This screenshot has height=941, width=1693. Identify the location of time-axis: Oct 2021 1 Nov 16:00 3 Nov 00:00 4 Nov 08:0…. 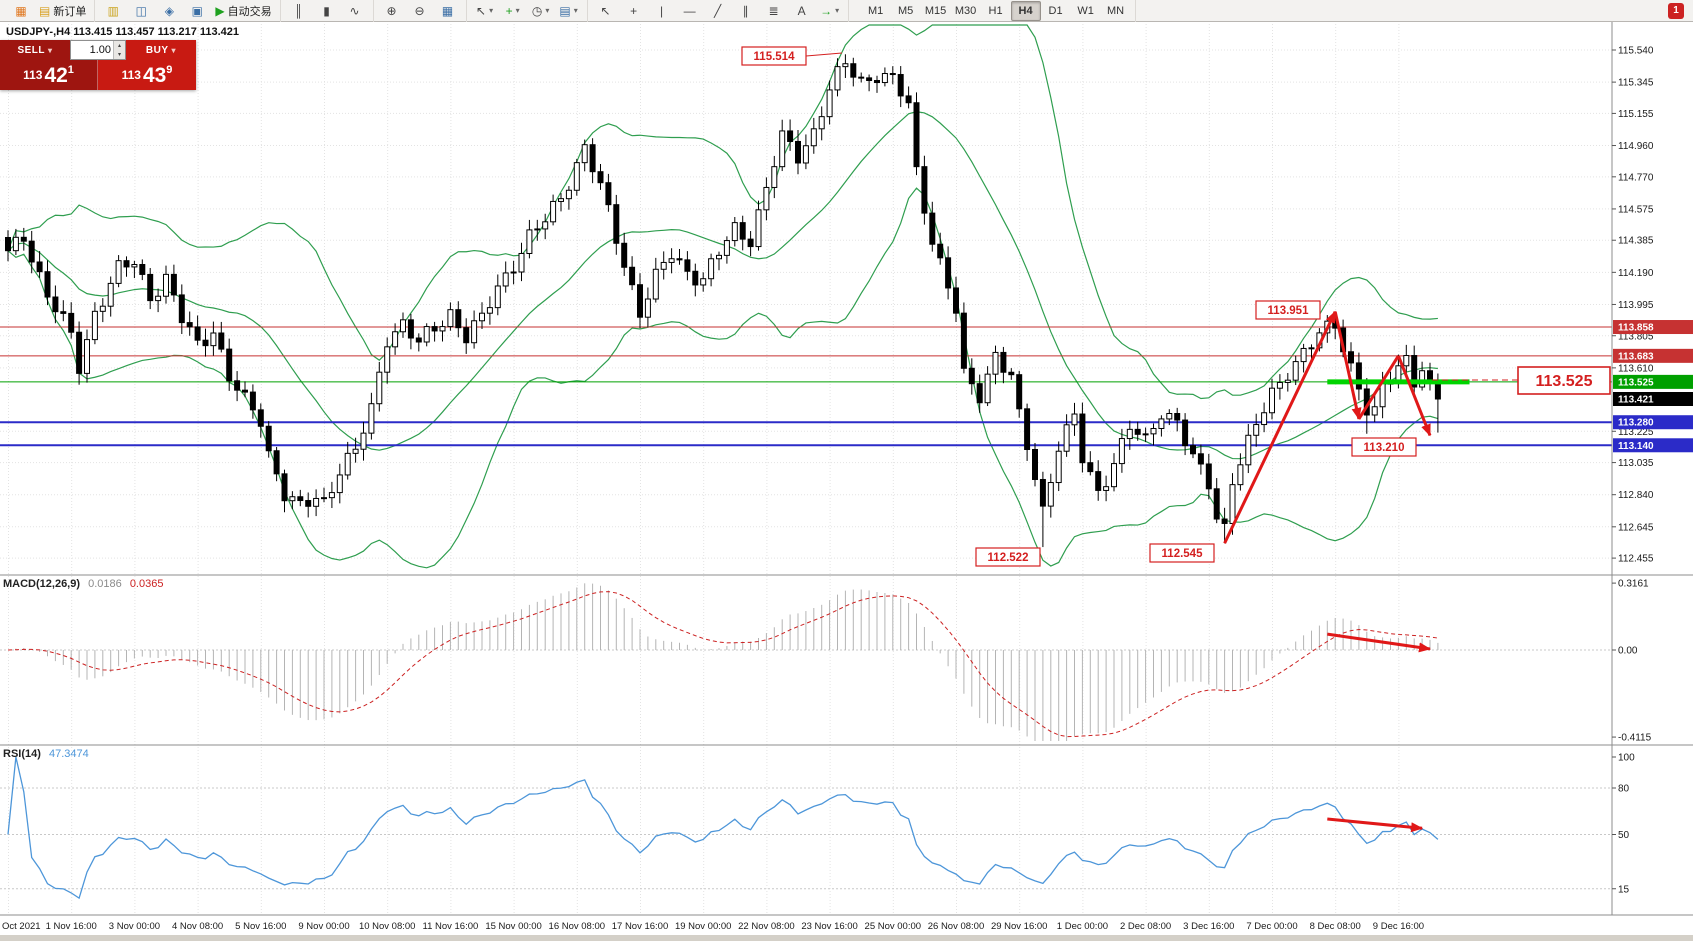
(713, 926).